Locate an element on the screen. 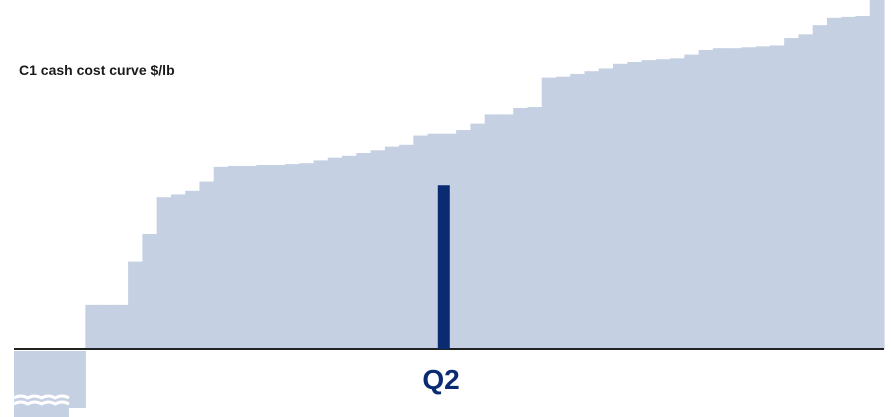 The width and height of the screenshot is (891, 417). axis-break-marks is located at coordinates (41, 405).